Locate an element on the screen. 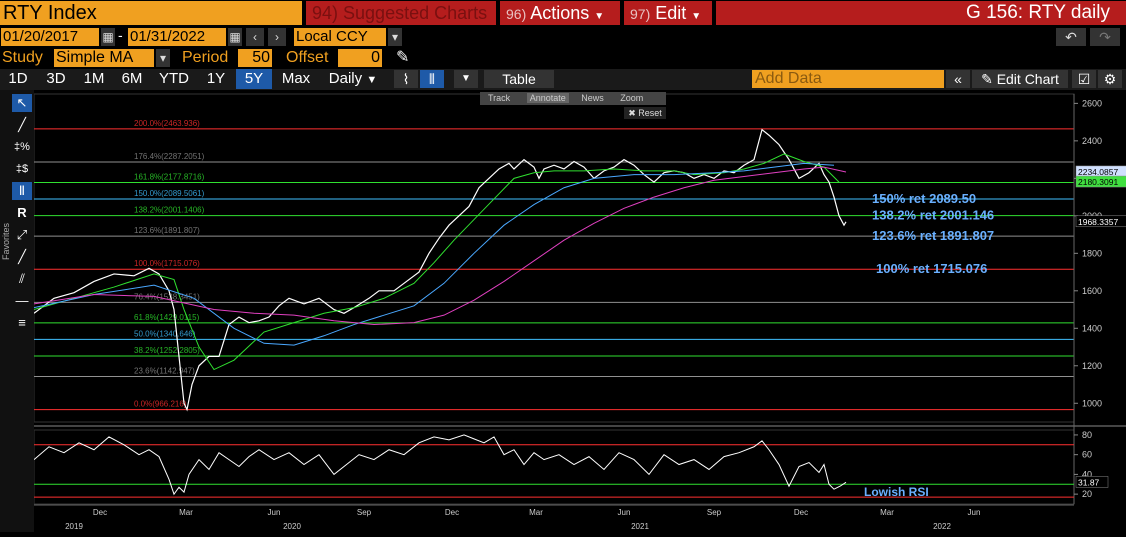  fib-level-label: 200.0%(2463.936) is located at coordinates (167, 123).